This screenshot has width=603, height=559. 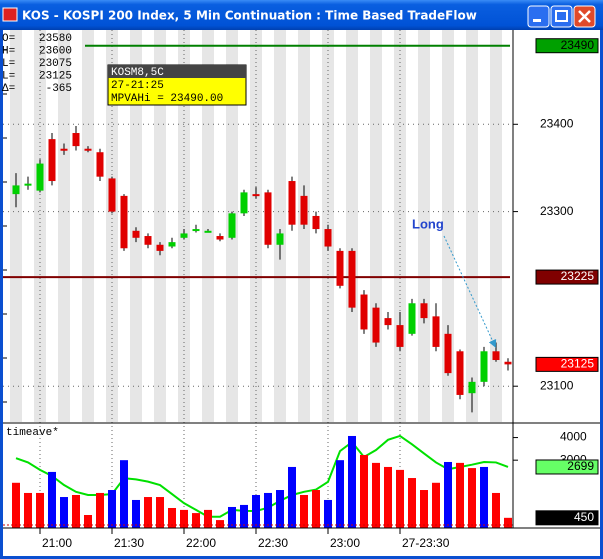 What do you see at coordinates (561, 16) in the screenshot?
I see `maximize-button` at bounding box center [561, 16].